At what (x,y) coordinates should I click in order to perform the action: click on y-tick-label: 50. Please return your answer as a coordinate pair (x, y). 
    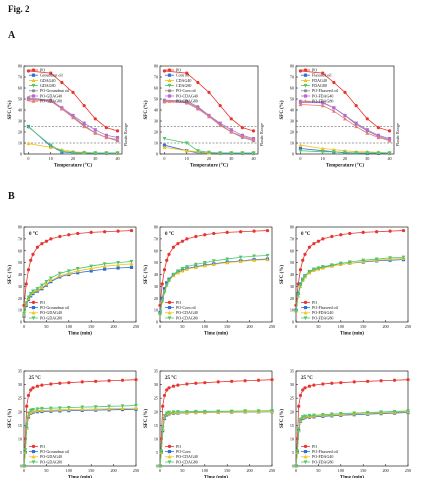
    Looking at the image, I should click on (156, 99).